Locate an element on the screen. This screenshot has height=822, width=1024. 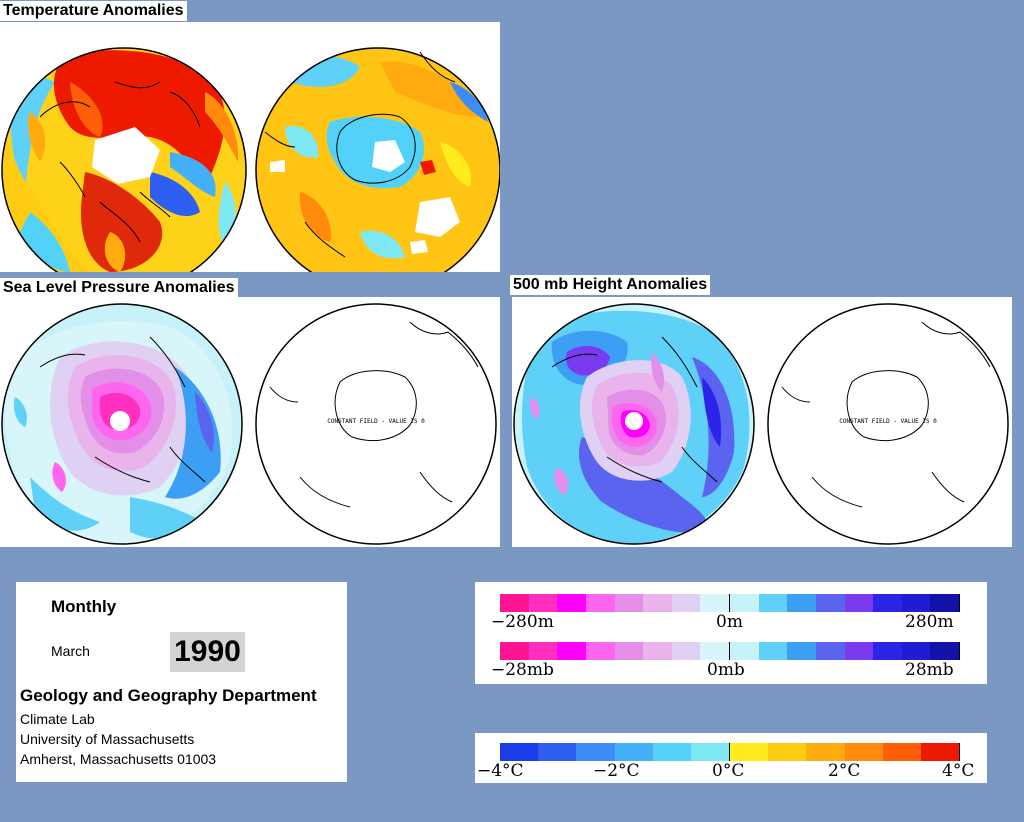
temperature-tick-neg4: −4°C is located at coordinates (500, 771).